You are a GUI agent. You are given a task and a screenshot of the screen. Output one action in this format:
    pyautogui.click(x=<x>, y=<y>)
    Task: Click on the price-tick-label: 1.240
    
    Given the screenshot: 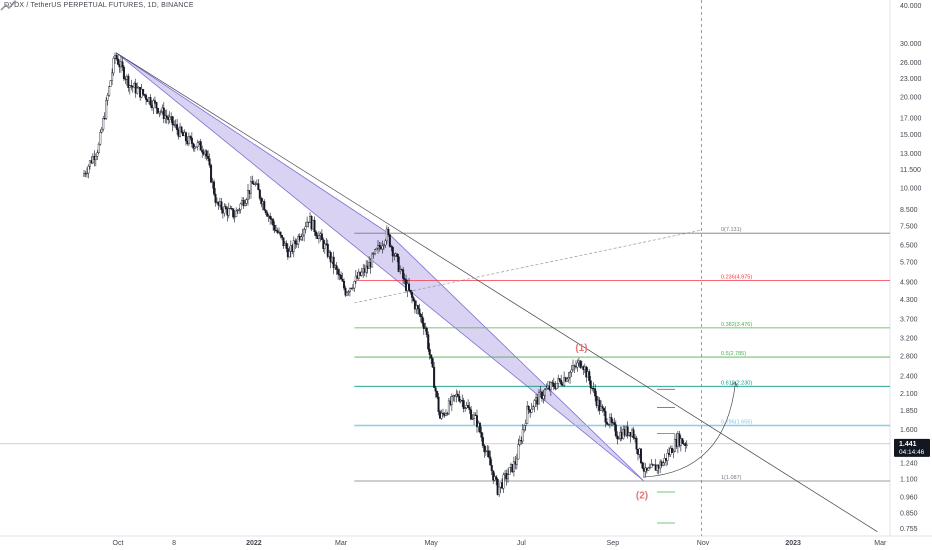 What is the action you would take?
    pyautogui.click(x=909, y=464)
    